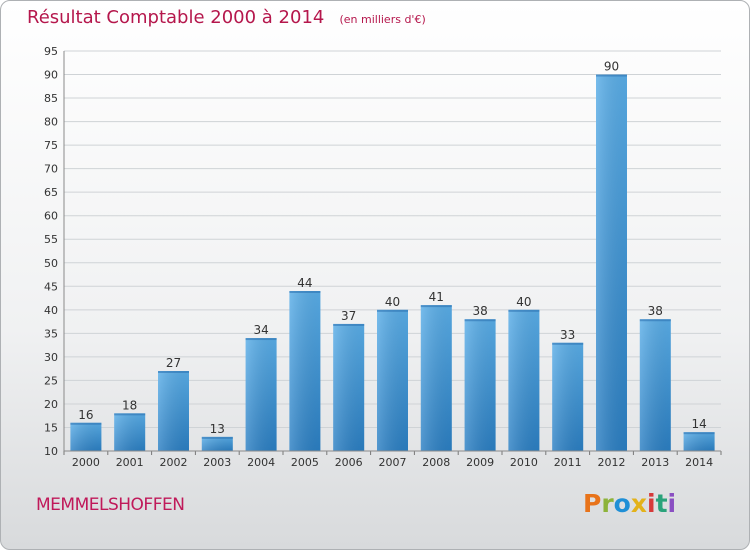 The image size is (750, 551). I want to click on x-tick-label: 2006, so click(349, 462).